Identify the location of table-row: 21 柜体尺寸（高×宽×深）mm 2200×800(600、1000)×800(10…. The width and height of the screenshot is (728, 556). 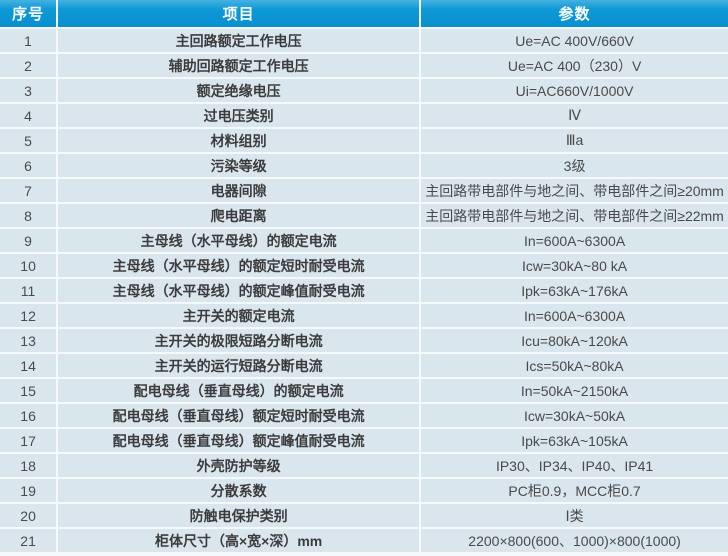
(364, 540).